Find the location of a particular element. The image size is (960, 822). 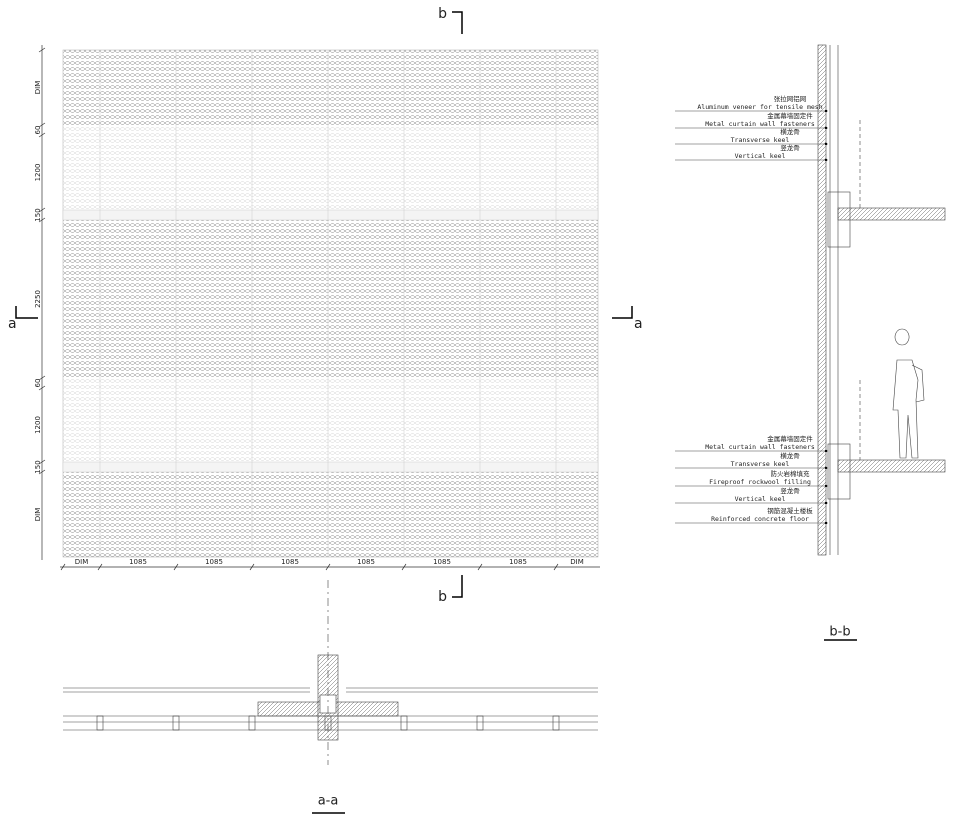

annotation-zh: 张拉网铝网 is located at coordinates (790, 98).